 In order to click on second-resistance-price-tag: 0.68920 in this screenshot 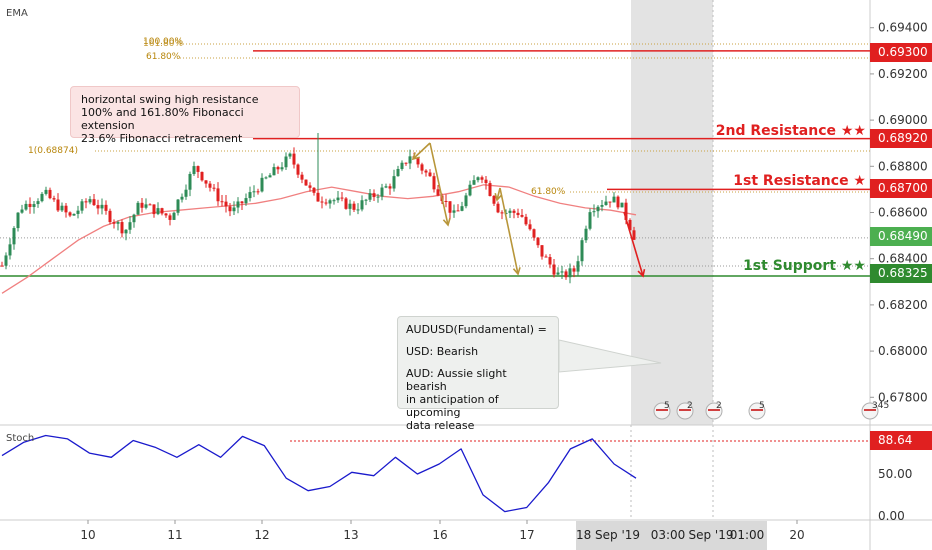, I will do `click(901, 138)`.